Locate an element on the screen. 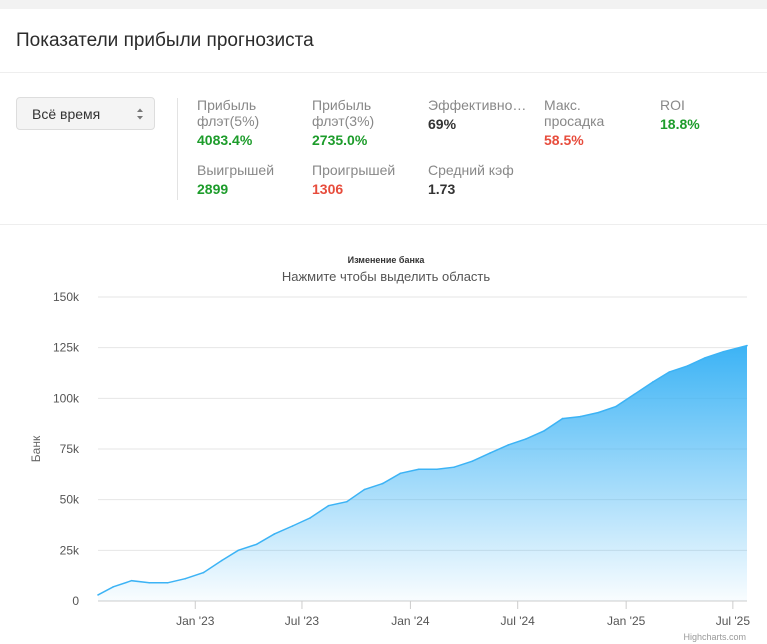 This screenshot has width=767, height=644. stat-value: 58.5% is located at coordinates (564, 140).